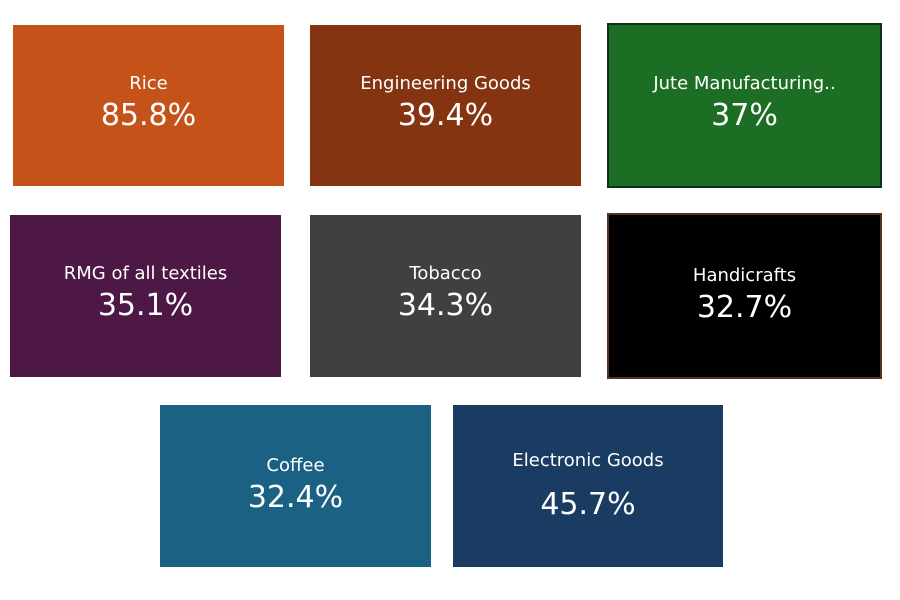 Image resolution: width=900 pixels, height=600 pixels. What do you see at coordinates (744, 307) in the screenshot?
I see `tile-value: 32.7%` at bounding box center [744, 307].